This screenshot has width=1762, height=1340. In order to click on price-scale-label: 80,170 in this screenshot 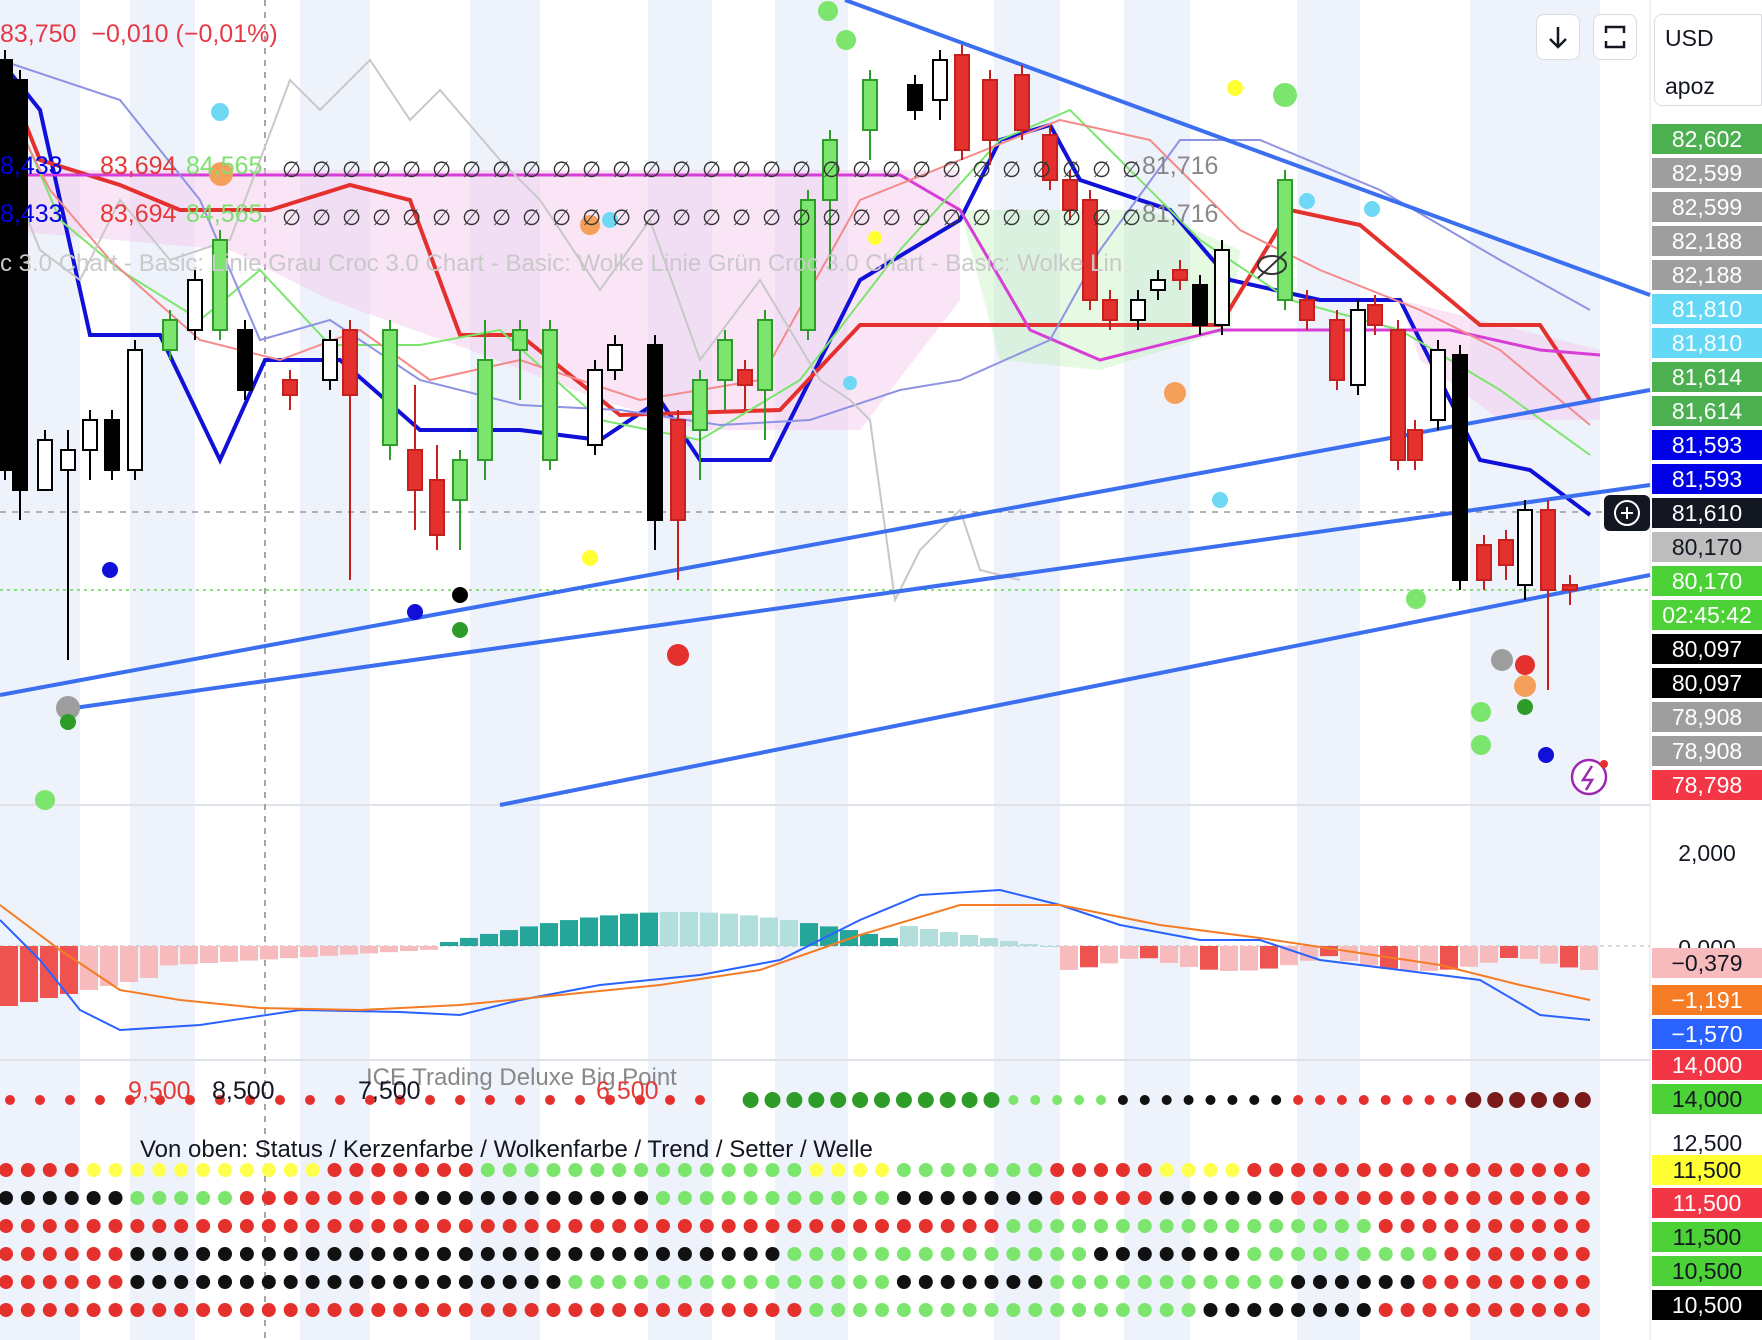, I will do `click(1707, 581)`.